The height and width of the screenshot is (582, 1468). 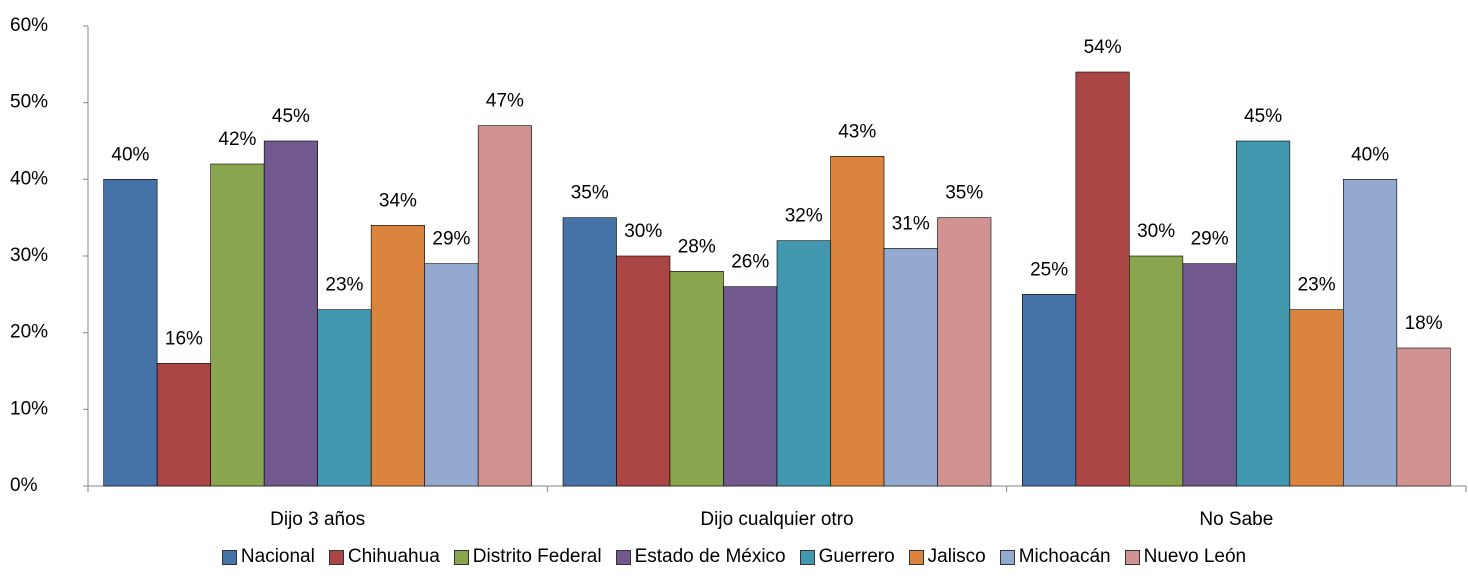 What do you see at coordinates (29, 255) in the screenshot?
I see `y-tick-label: 30%` at bounding box center [29, 255].